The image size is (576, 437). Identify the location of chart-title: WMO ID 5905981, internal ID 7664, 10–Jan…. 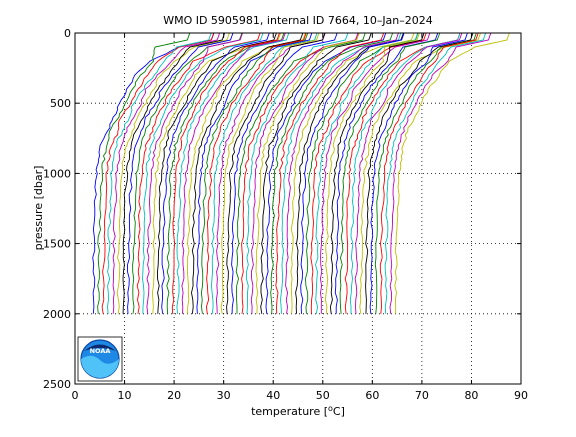
(298, 20).